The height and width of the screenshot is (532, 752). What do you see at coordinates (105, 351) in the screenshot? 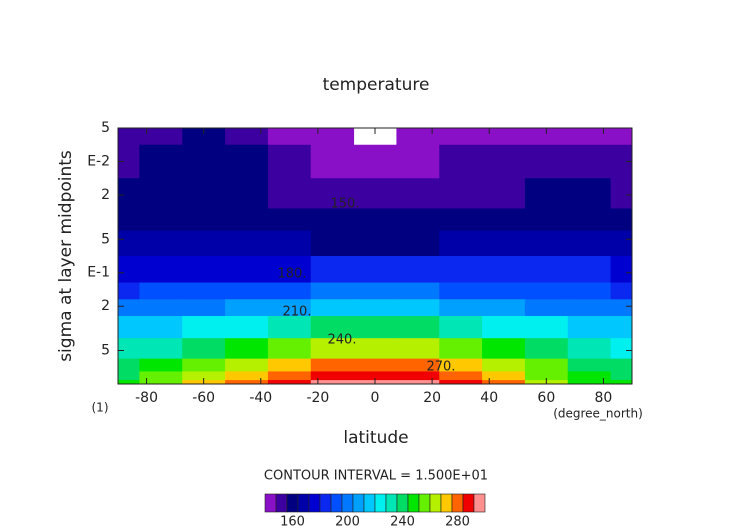
I see `y-tick-label: 5` at bounding box center [105, 351].